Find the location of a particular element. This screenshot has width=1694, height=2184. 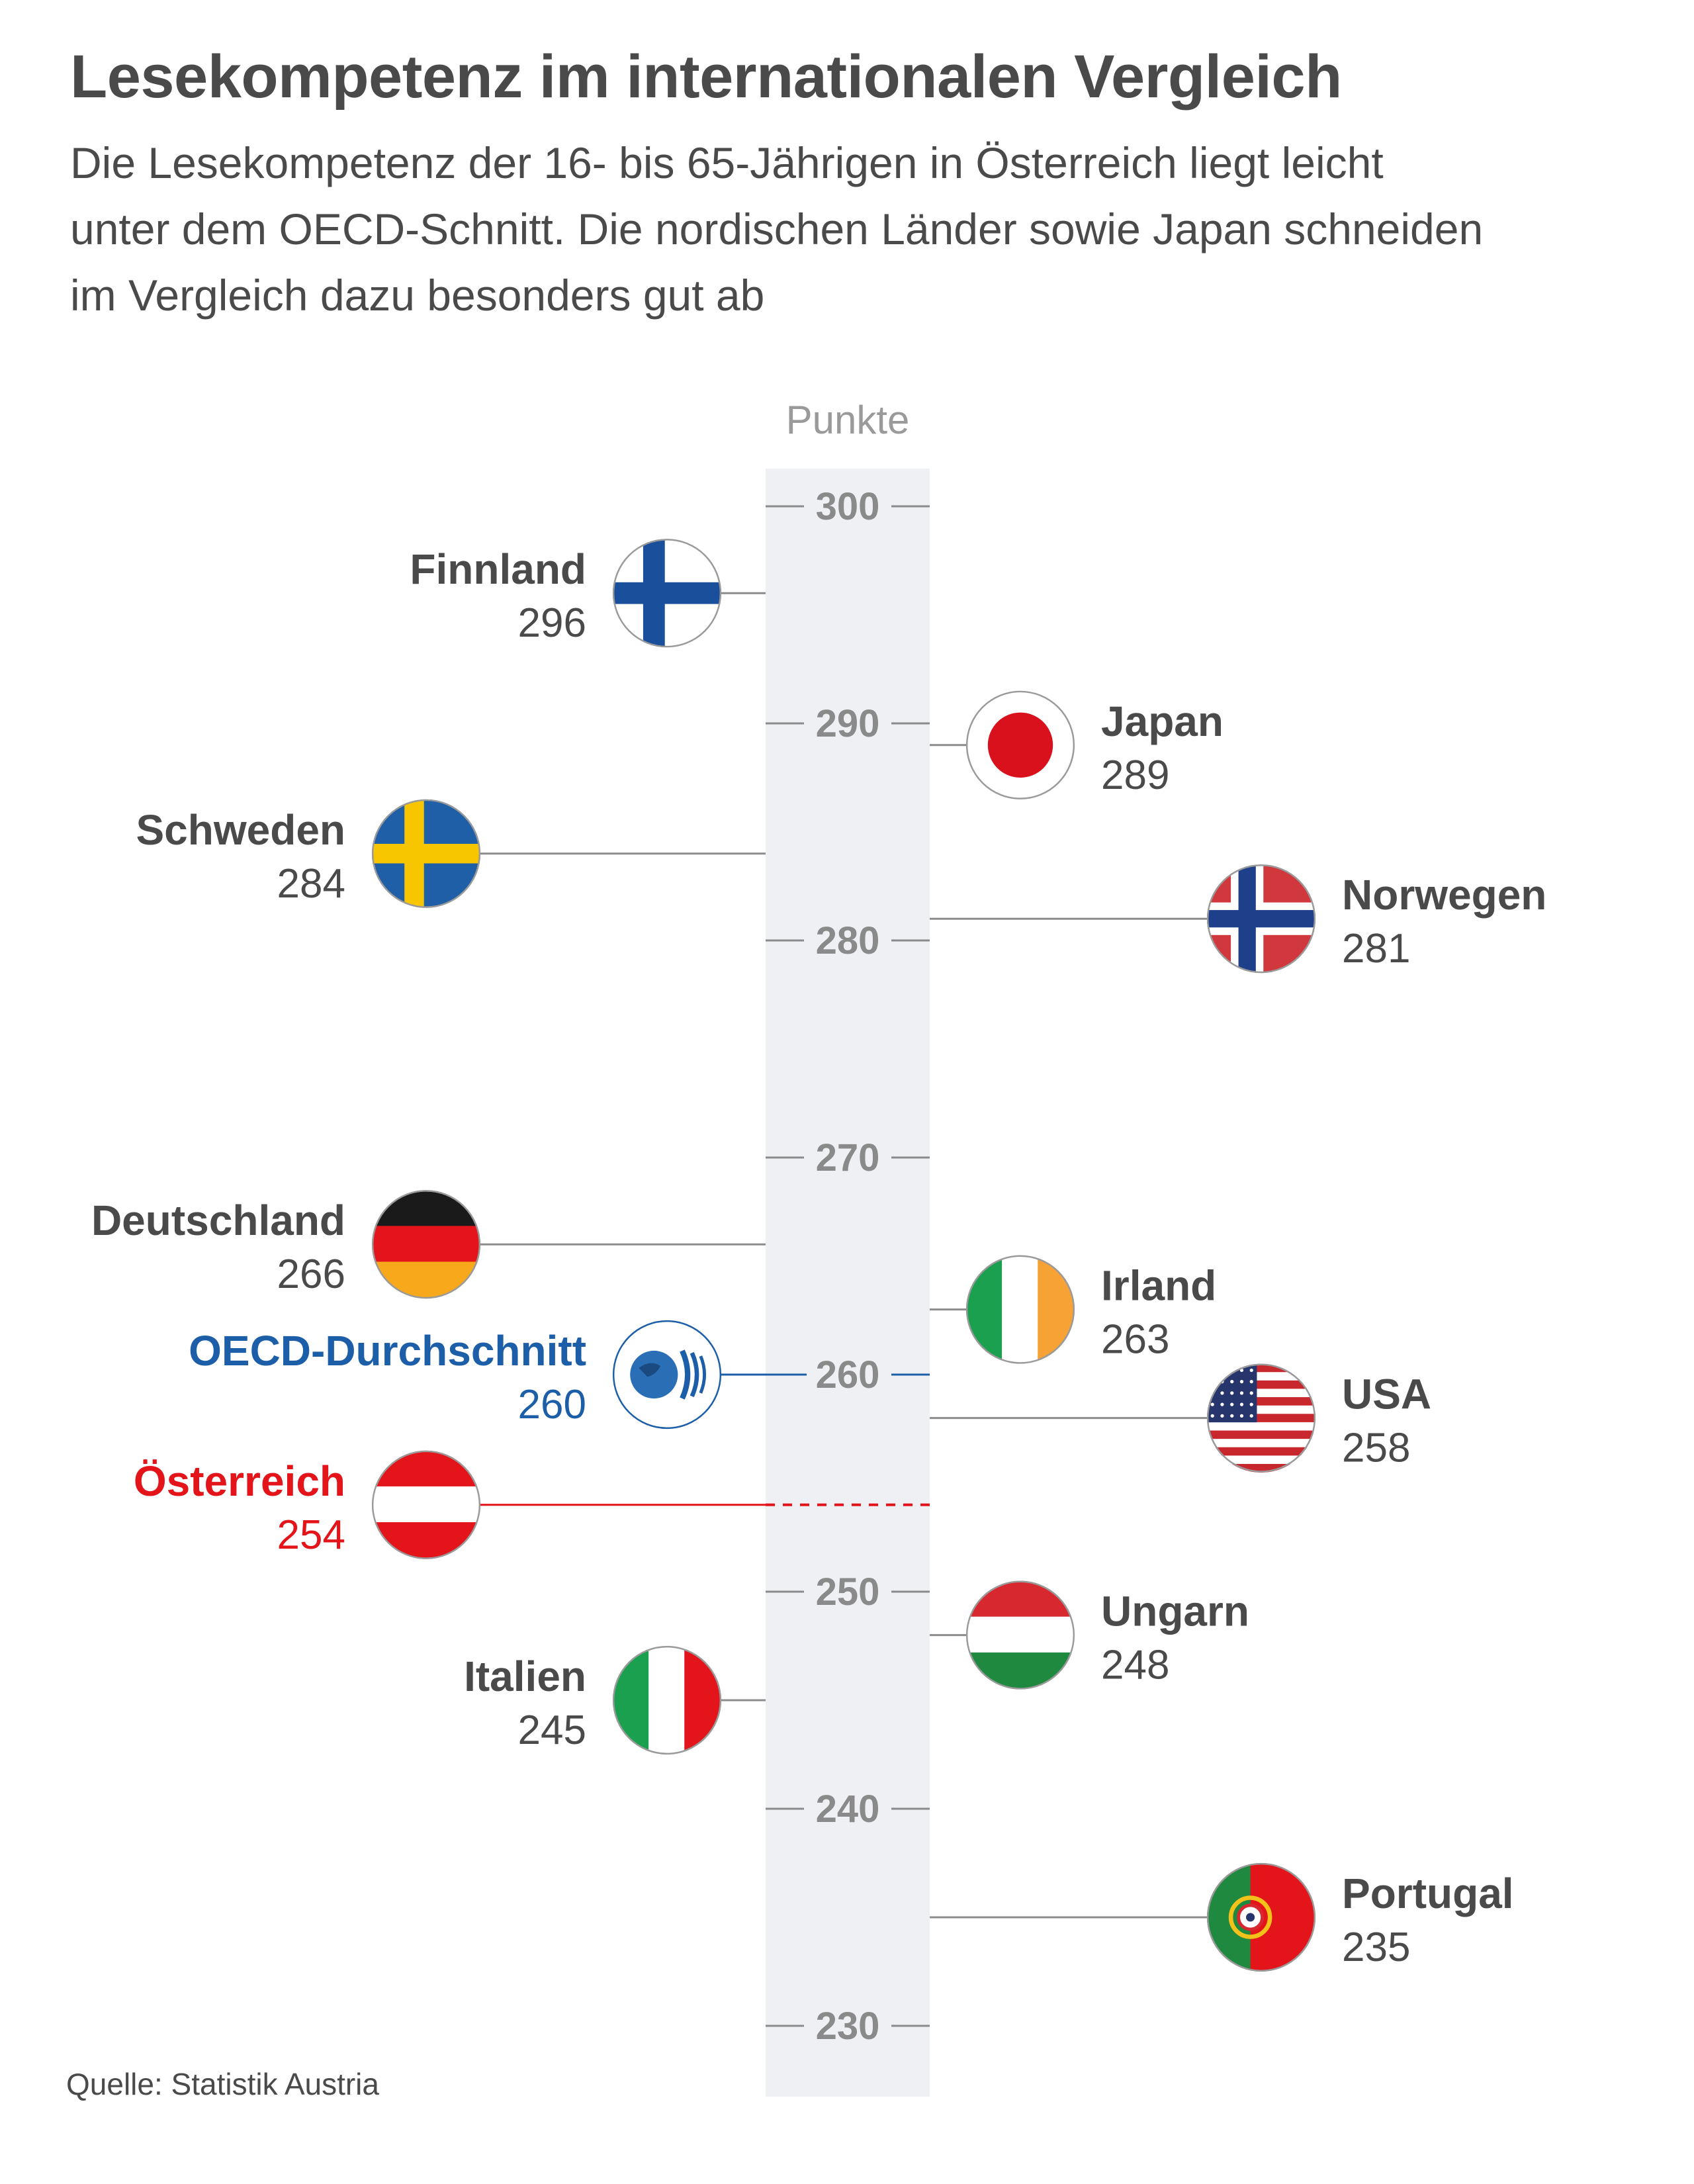

sweden-flag-icon is located at coordinates (426, 853).